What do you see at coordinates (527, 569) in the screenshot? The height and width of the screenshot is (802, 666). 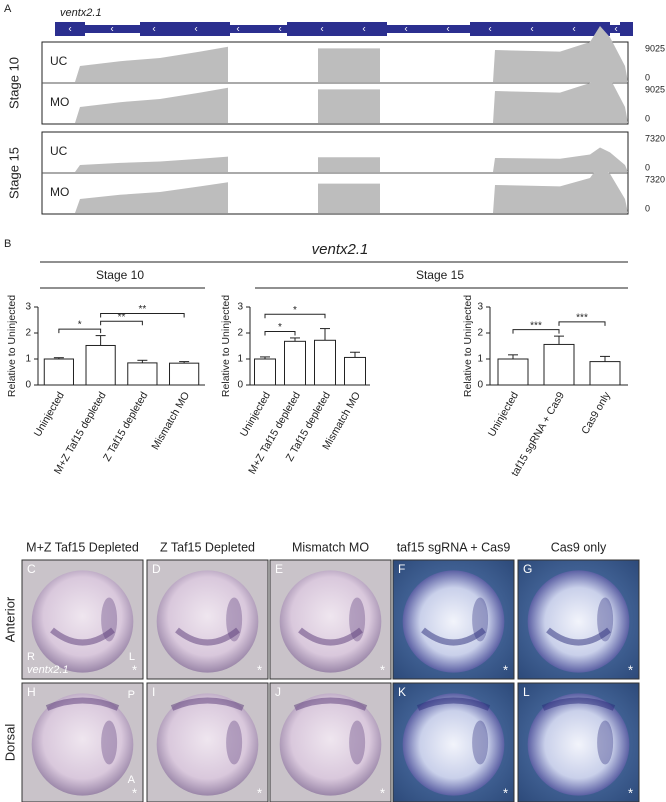 I see `panel-letter: G` at bounding box center [527, 569].